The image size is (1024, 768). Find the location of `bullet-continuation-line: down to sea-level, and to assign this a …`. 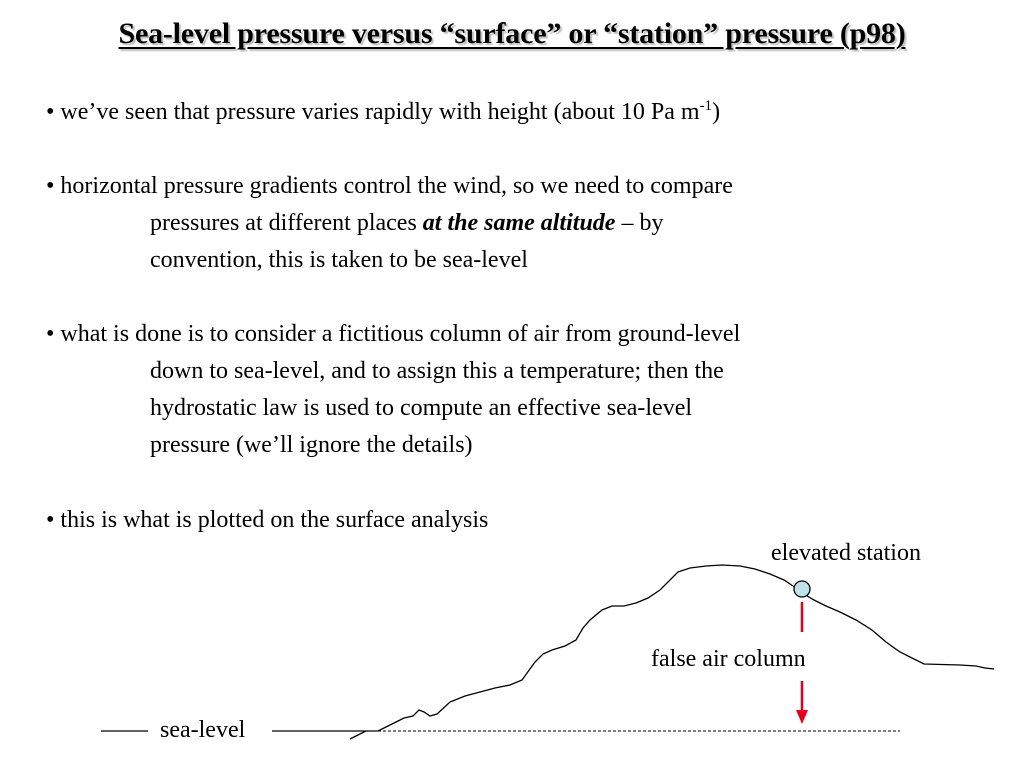

bullet-continuation-line: down to sea-level, and to assign this a … is located at coordinates (437, 371).